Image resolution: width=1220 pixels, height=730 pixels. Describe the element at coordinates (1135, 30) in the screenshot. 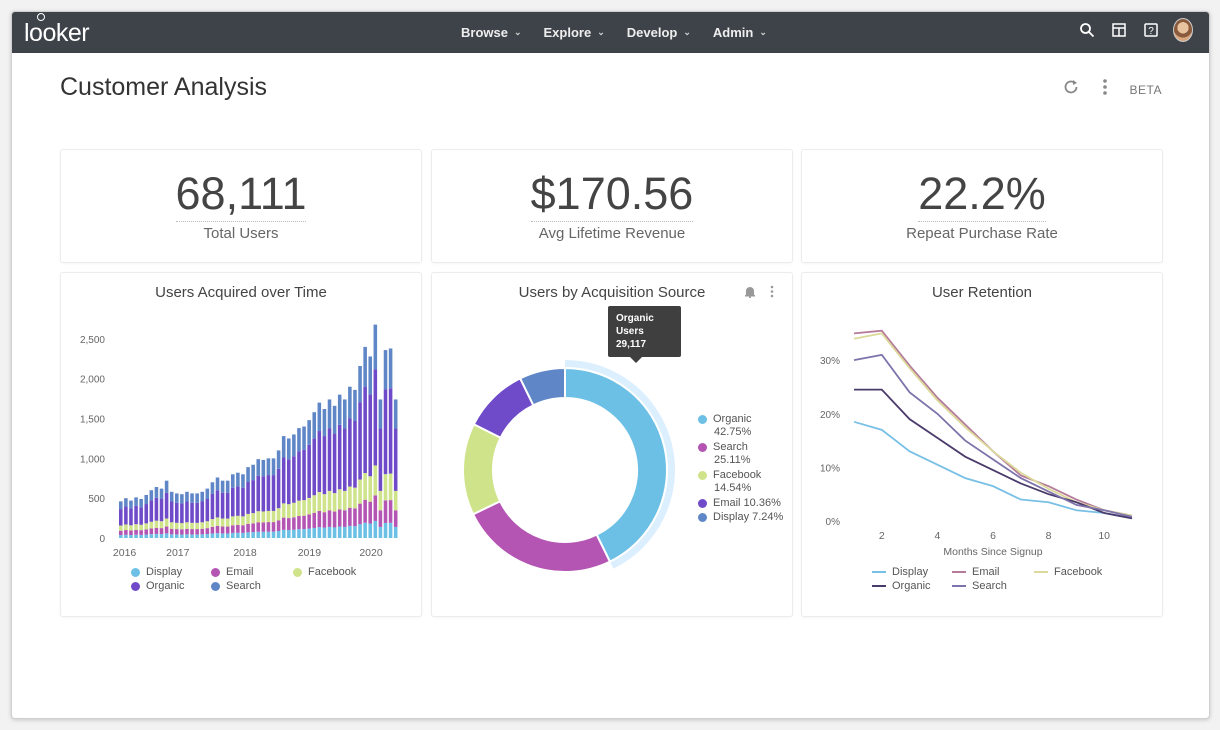

I see `top-right-actions: ?` at that location.